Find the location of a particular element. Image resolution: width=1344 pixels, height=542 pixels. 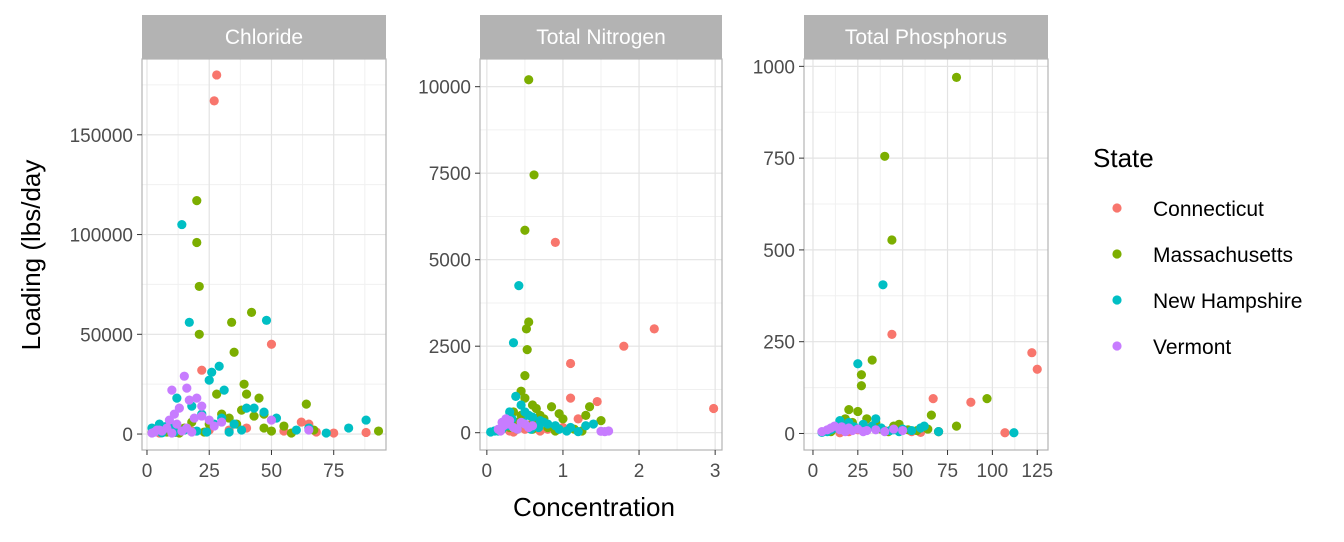

facet-title: Total Phosphorus is located at coordinates (926, 37).